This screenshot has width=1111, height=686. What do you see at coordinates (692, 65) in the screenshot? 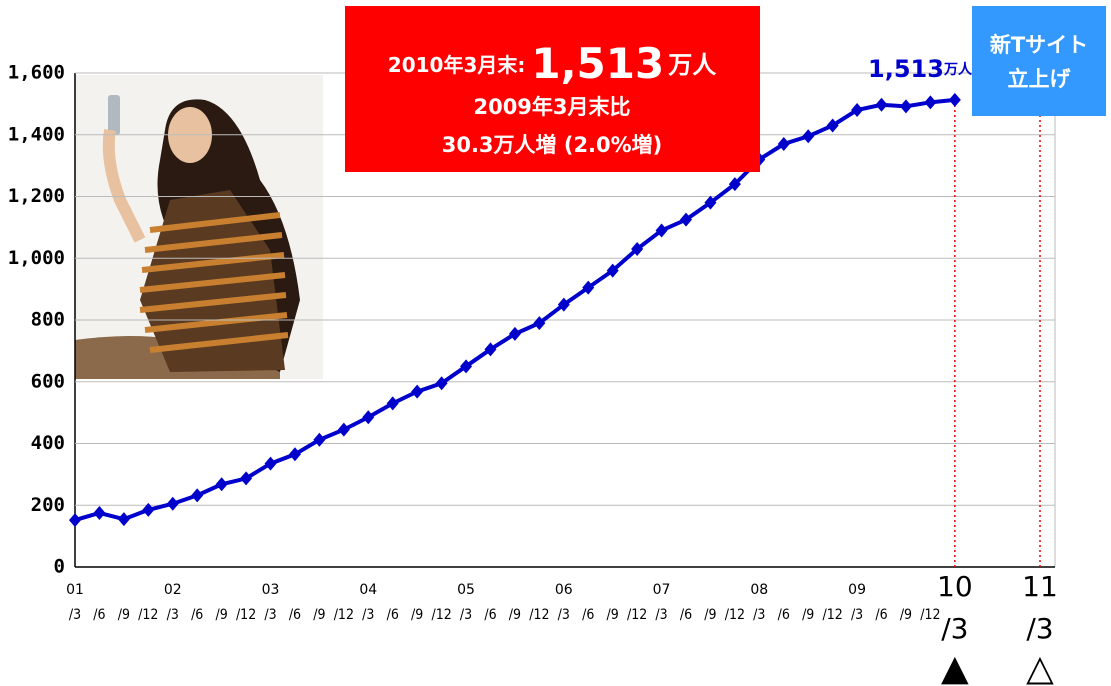
I see `callout-unit: 万人` at bounding box center [692, 65].